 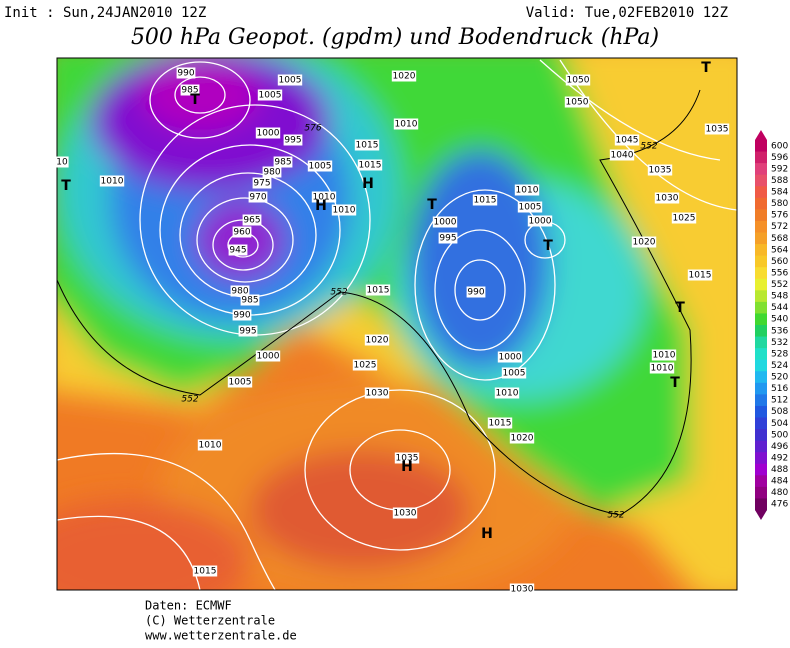 What do you see at coordinates (627, 13) in the screenshot?
I see `valid-time: Valid: Tue,02FEB2010 12Z` at bounding box center [627, 13].